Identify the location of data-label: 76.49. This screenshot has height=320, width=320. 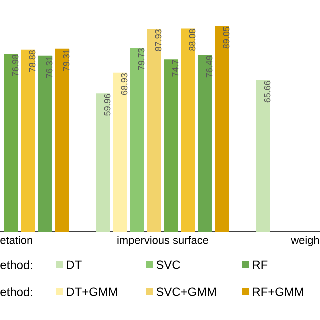
(209, 67).